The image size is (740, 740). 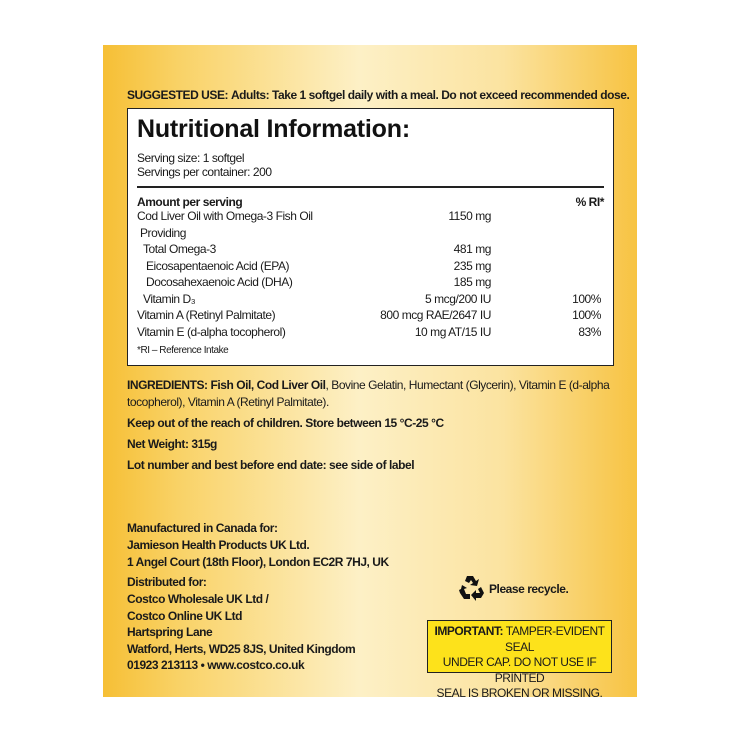 What do you see at coordinates (184, 616) in the screenshot?
I see `distributor-line: Costco Online UK Ltd` at bounding box center [184, 616].